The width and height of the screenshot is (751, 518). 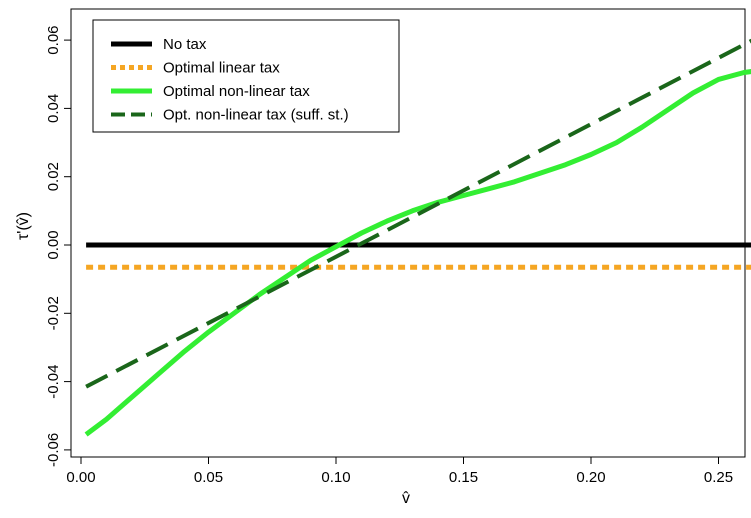 I want to click on y-tick-label: 0.02, so click(x=53, y=176).